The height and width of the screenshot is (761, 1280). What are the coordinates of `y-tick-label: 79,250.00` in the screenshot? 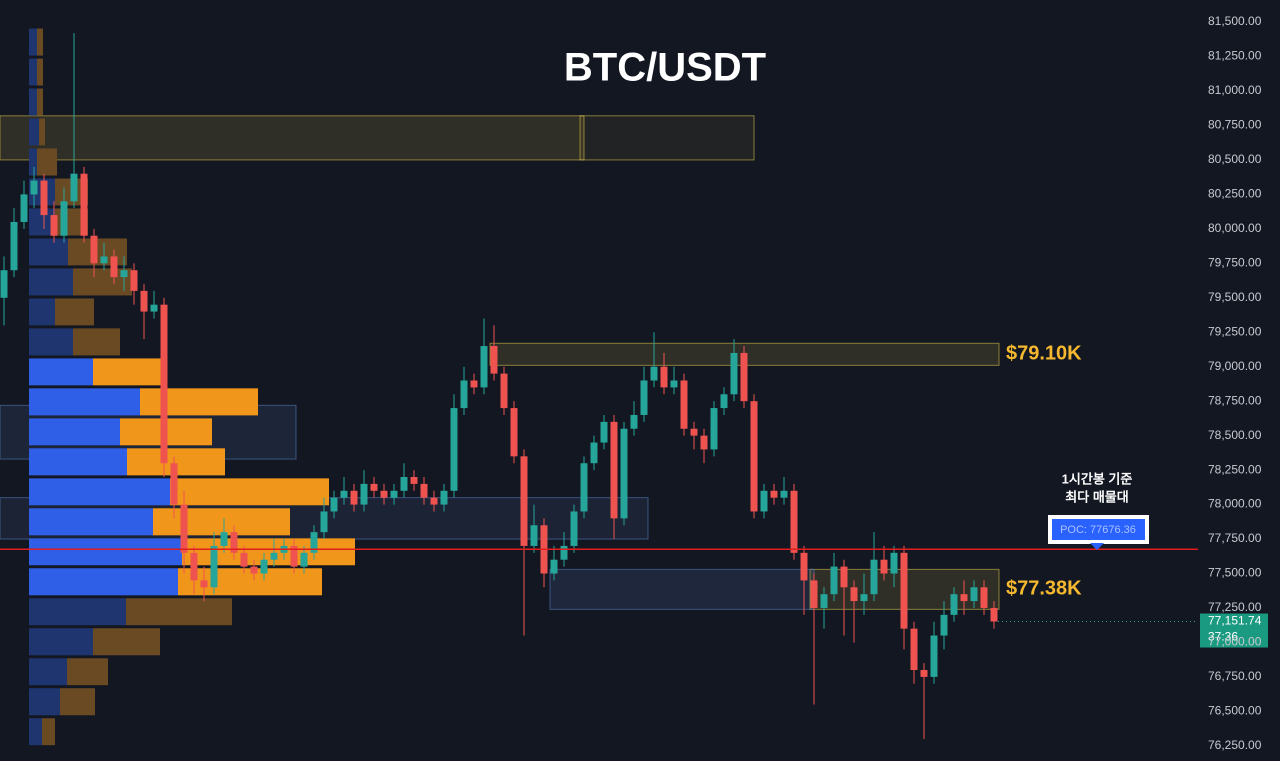 It's located at (1235, 331).